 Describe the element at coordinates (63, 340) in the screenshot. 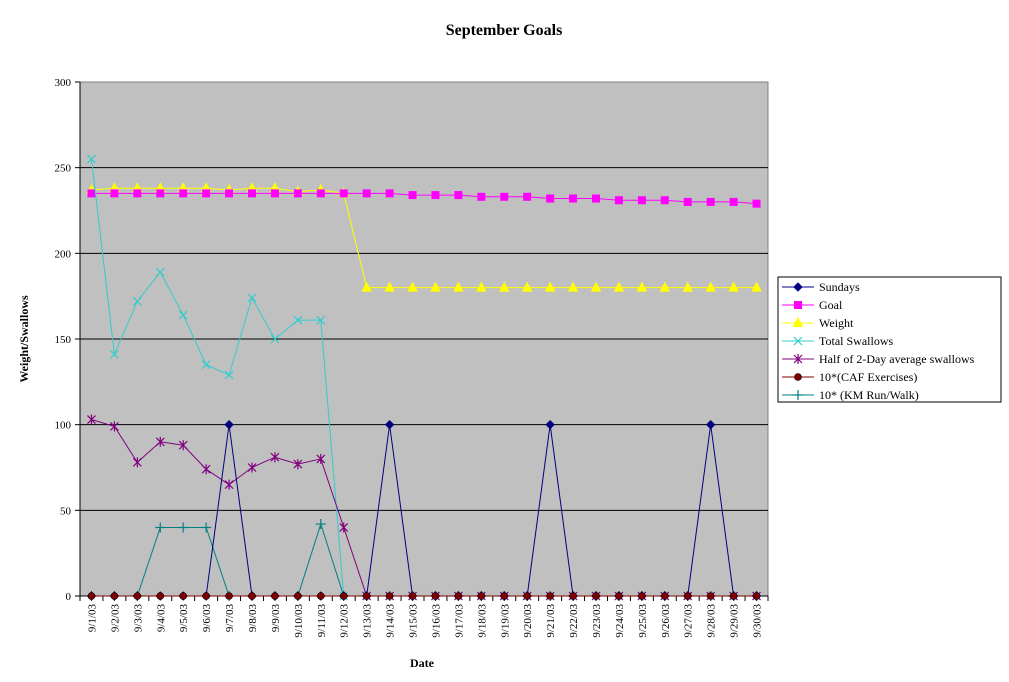

I see `y-tick-label: 150` at that location.